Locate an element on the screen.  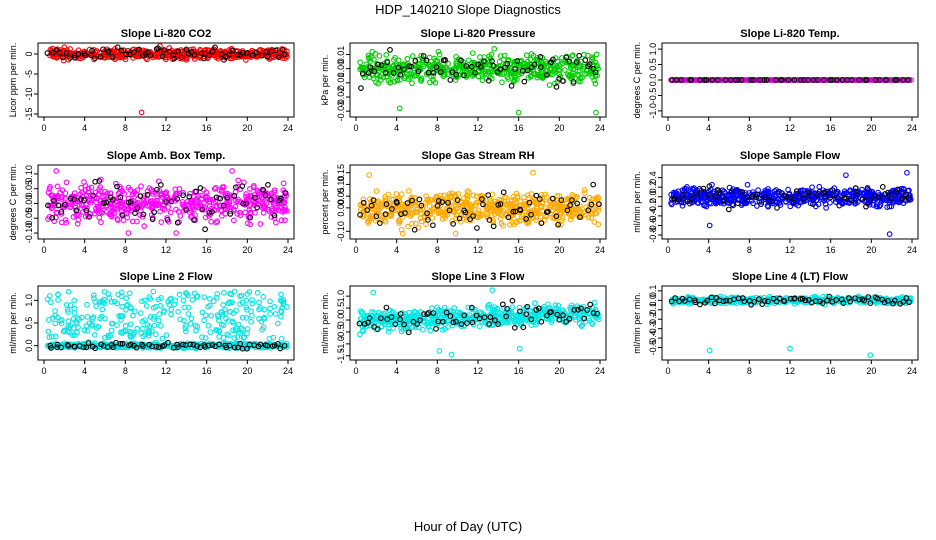
y-tick-label: -15 is located at coordinates (29, 113).